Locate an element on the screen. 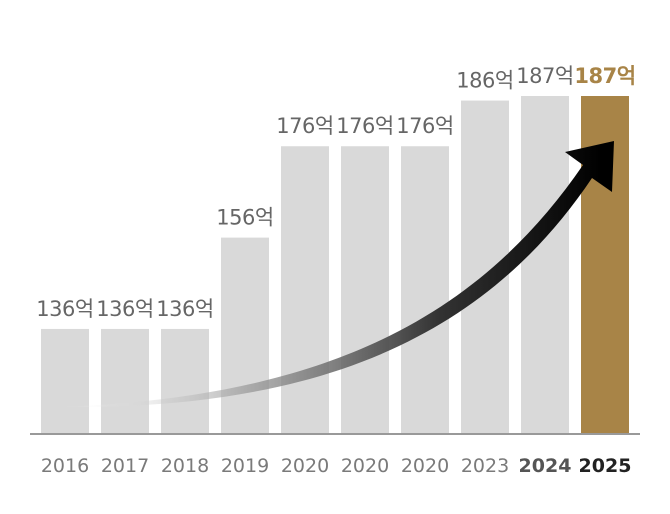 The width and height of the screenshot is (670, 514). value-label-5: 176억 is located at coordinates (364, 126).